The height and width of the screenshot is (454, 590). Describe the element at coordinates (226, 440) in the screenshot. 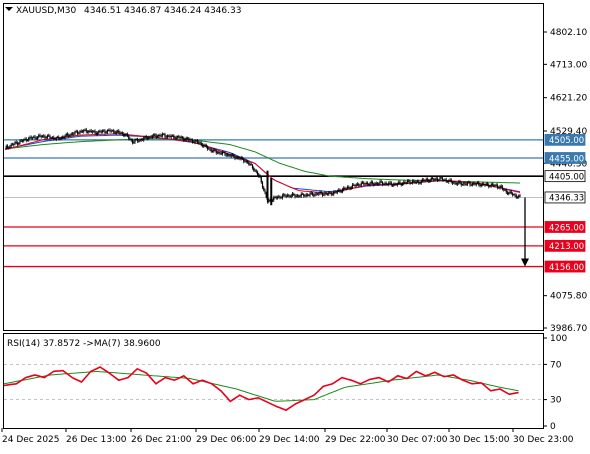

I see `time-tick-label: 29 Dec 06:00` at that location.